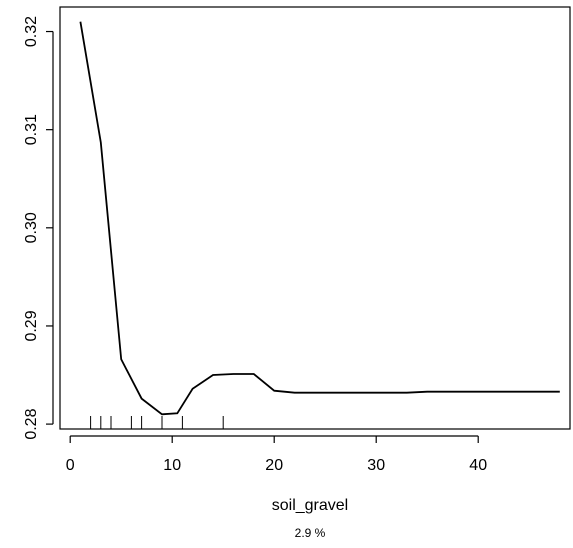 This screenshot has height=548, width=573. Describe the element at coordinates (376, 465) in the screenshot. I see `x-tick-label-3: 30` at that location.